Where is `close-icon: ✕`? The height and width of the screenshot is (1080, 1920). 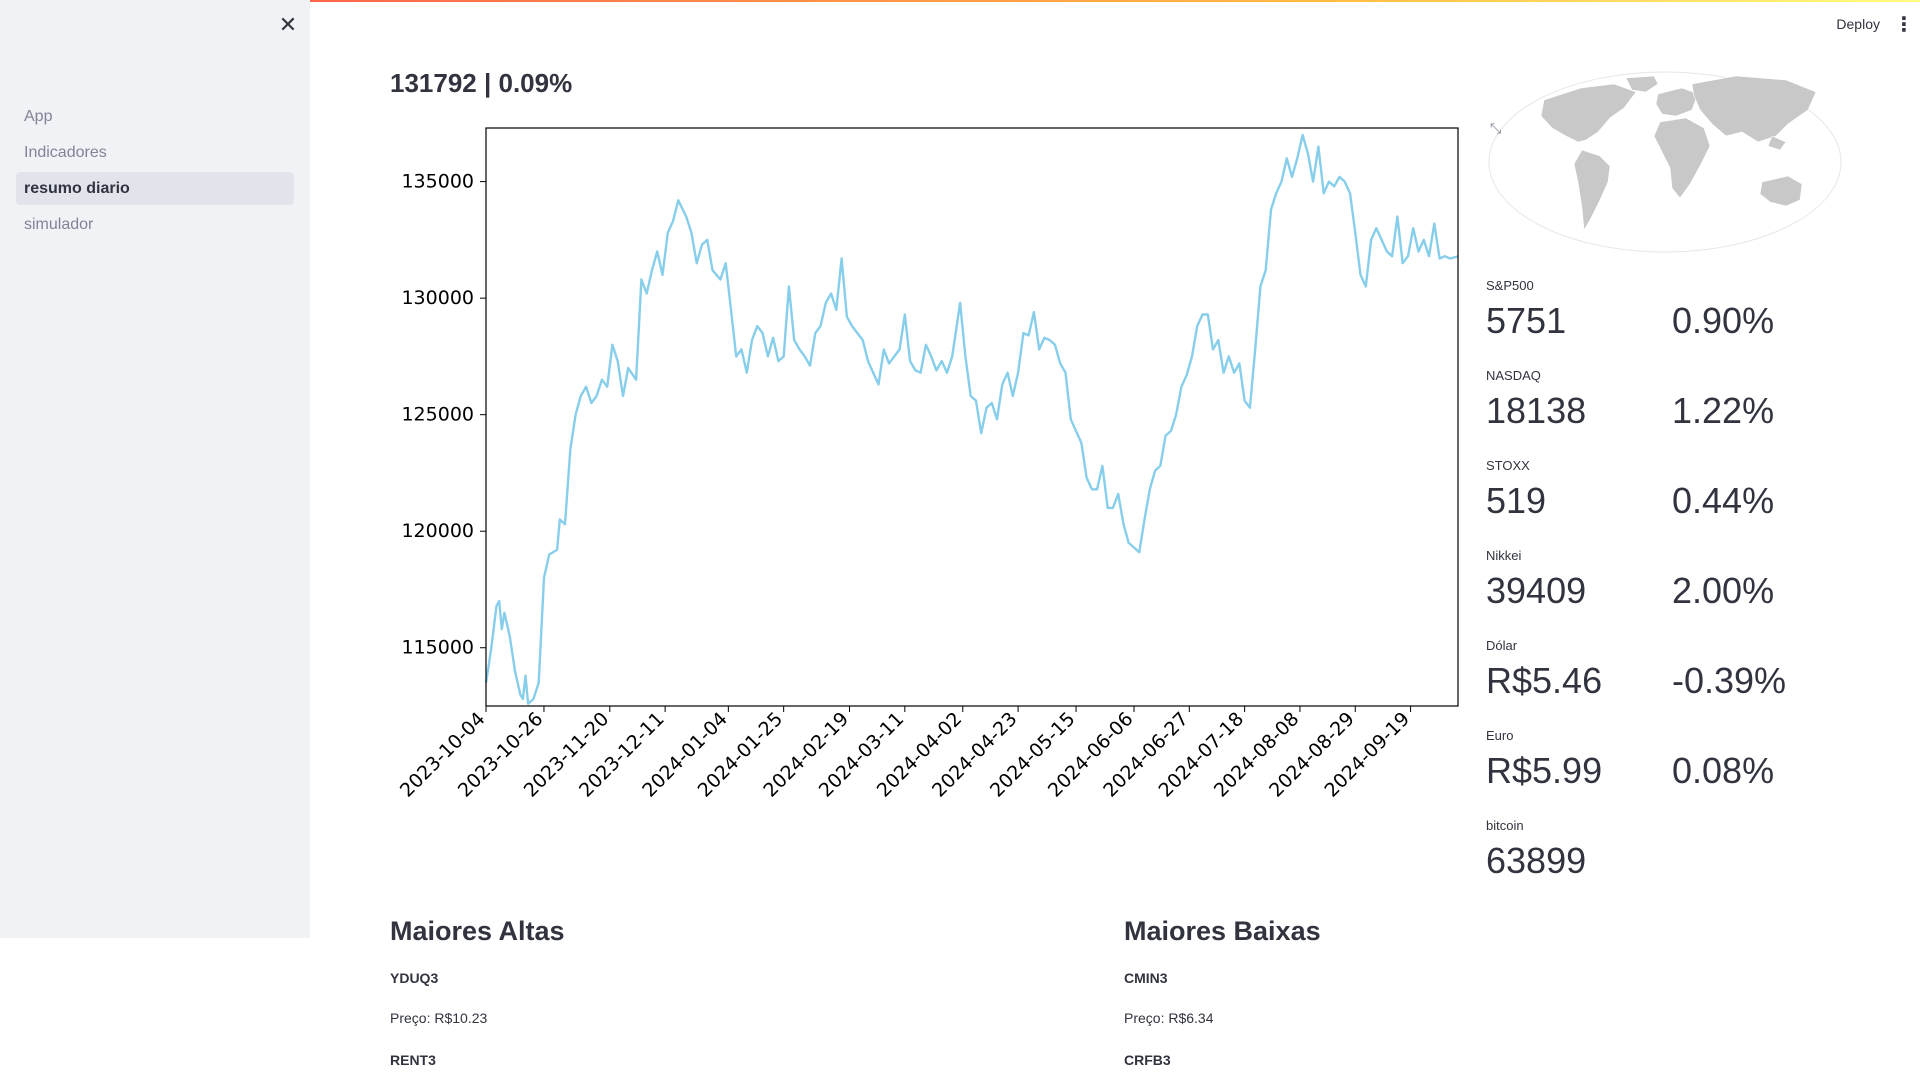 close-icon: ✕ is located at coordinates (288, 24).